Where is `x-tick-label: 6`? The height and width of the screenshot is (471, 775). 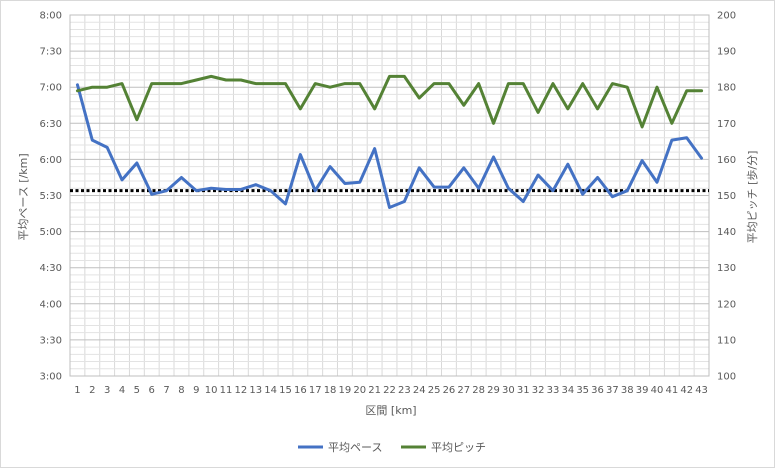
x-tick-label: 6 is located at coordinates (152, 390).